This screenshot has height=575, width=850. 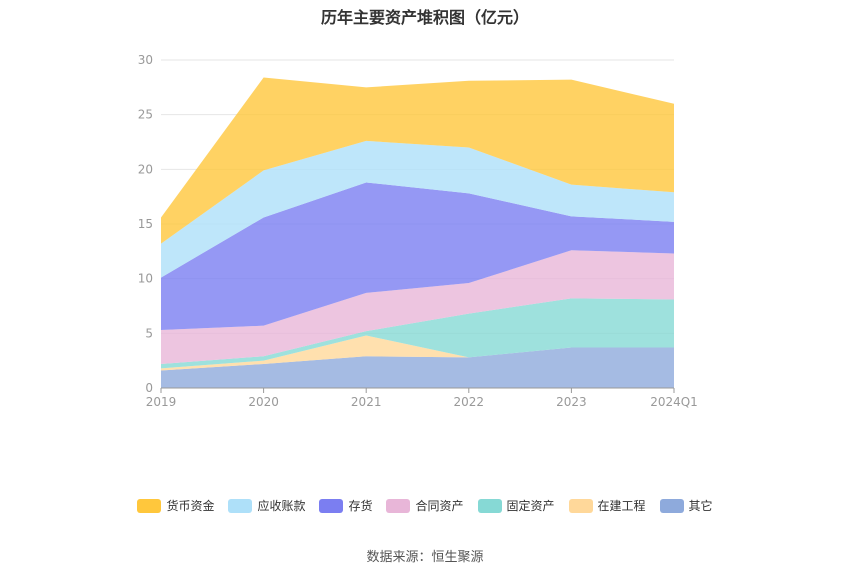 I want to click on legend-item: 固定资产, so click(x=516, y=505).